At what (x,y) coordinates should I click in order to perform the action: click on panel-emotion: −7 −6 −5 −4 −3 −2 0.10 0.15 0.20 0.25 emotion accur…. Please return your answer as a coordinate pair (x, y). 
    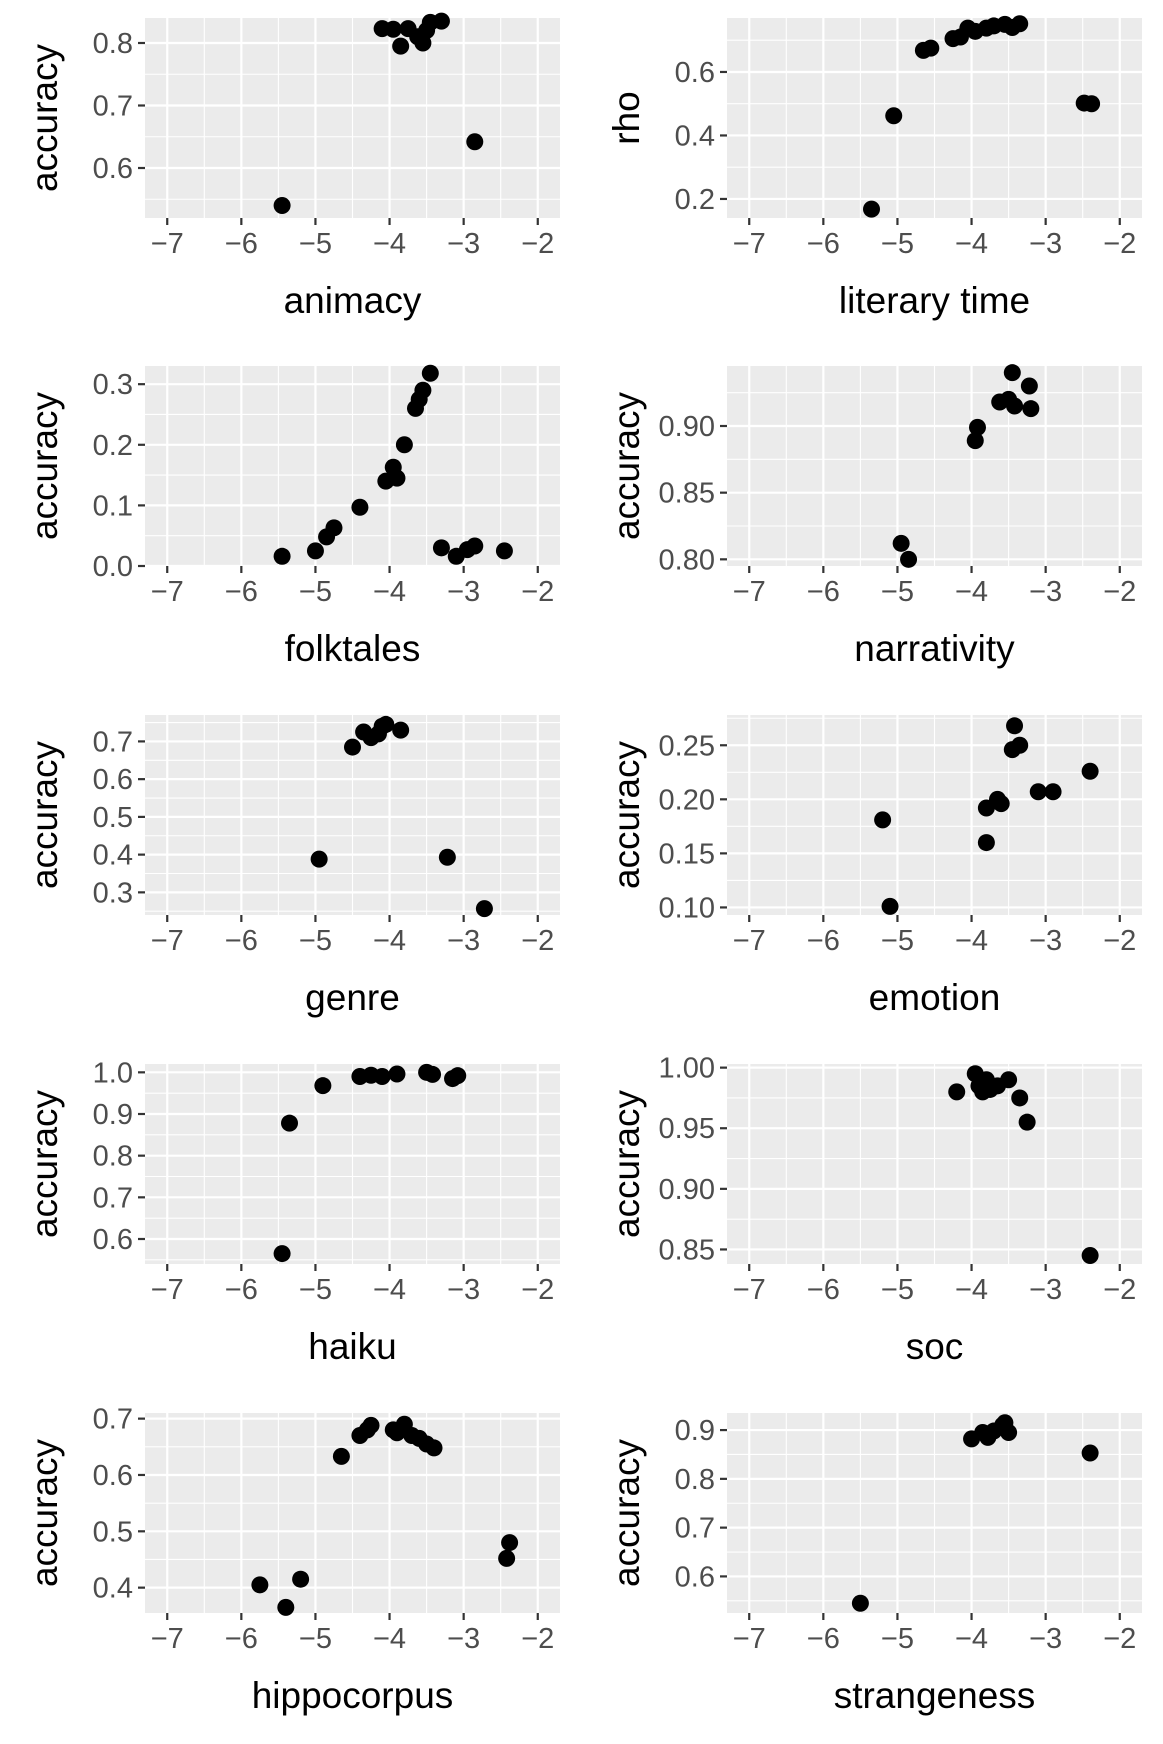
    Looking at the image, I should click on (872, 871).